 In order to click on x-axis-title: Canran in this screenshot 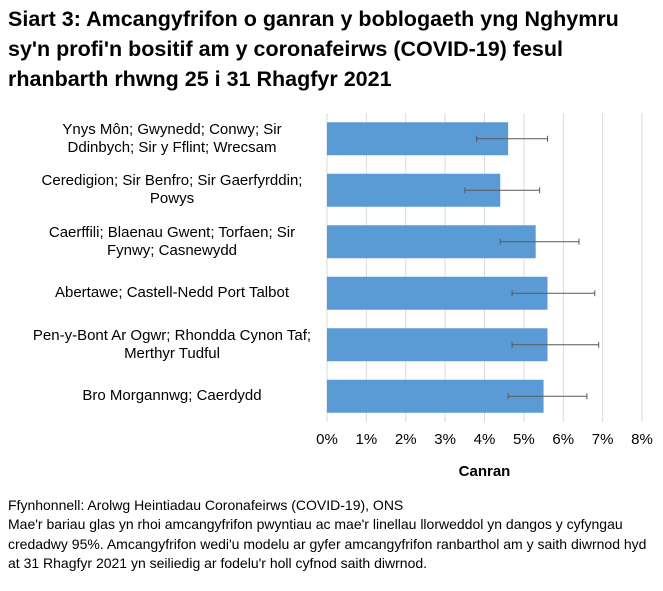, I will do `click(485, 471)`.